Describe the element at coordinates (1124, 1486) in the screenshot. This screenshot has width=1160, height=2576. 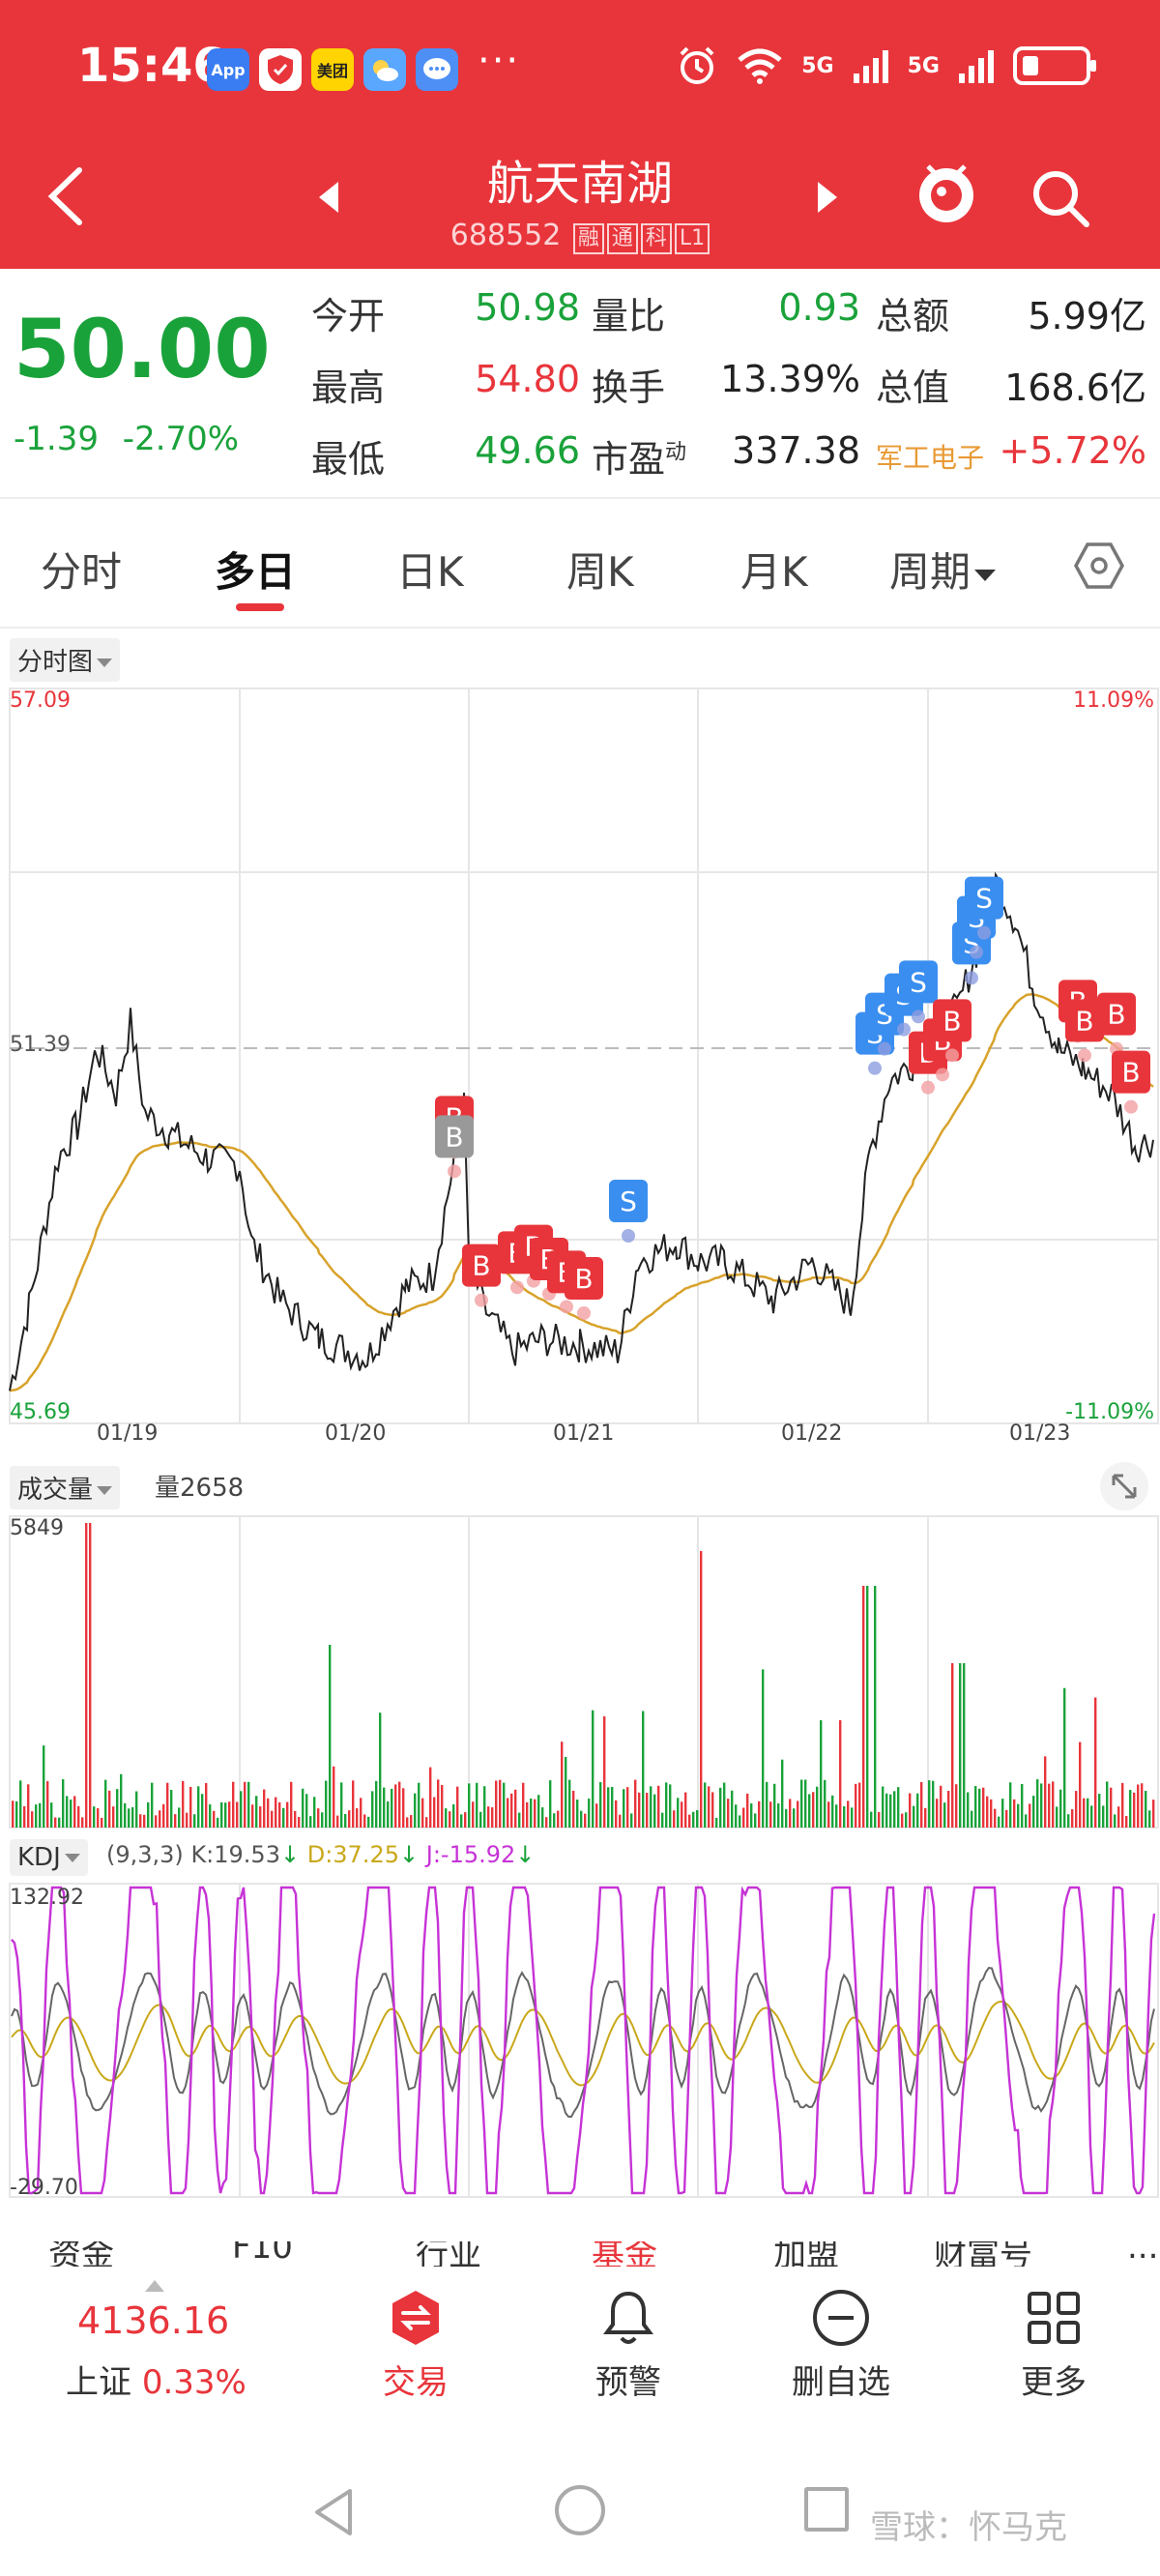
I see `expand-icon` at that location.